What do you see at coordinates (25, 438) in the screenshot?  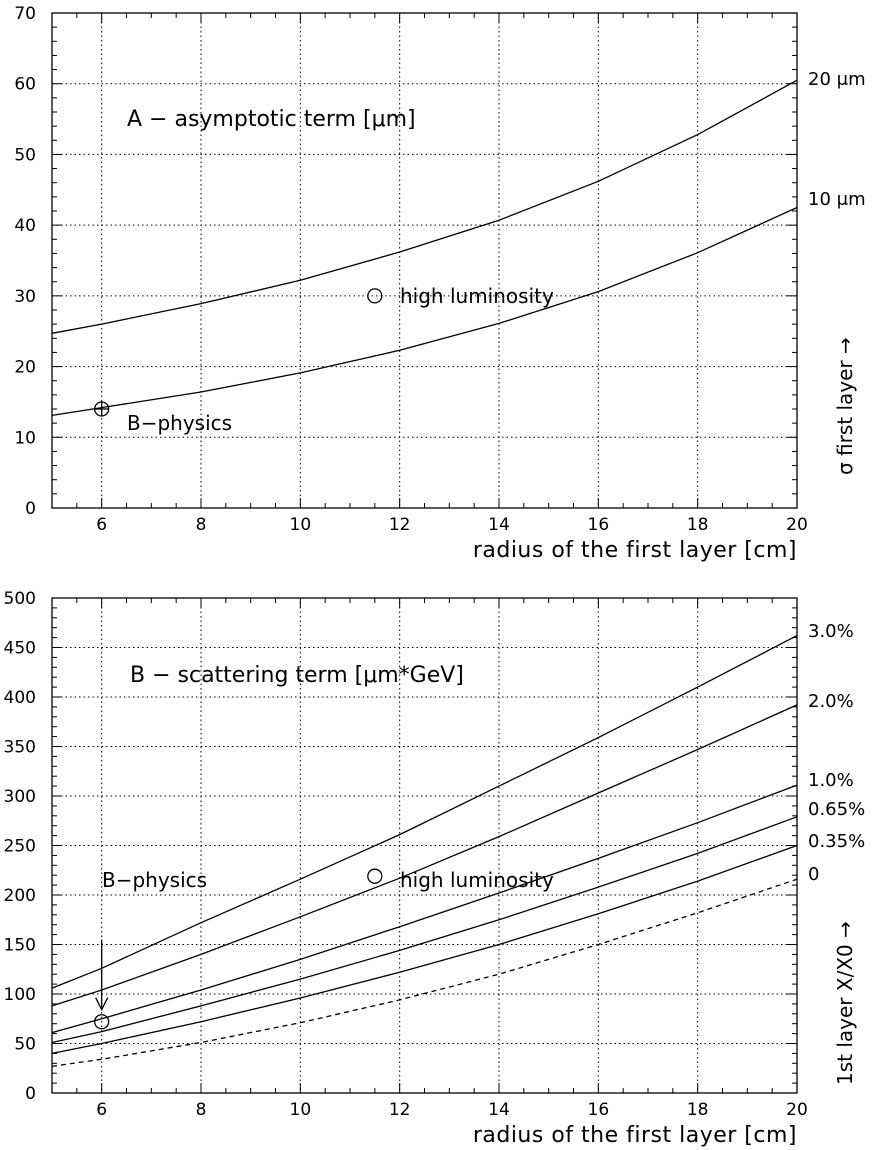 I see `y-tick-label: 10` at bounding box center [25, 438].